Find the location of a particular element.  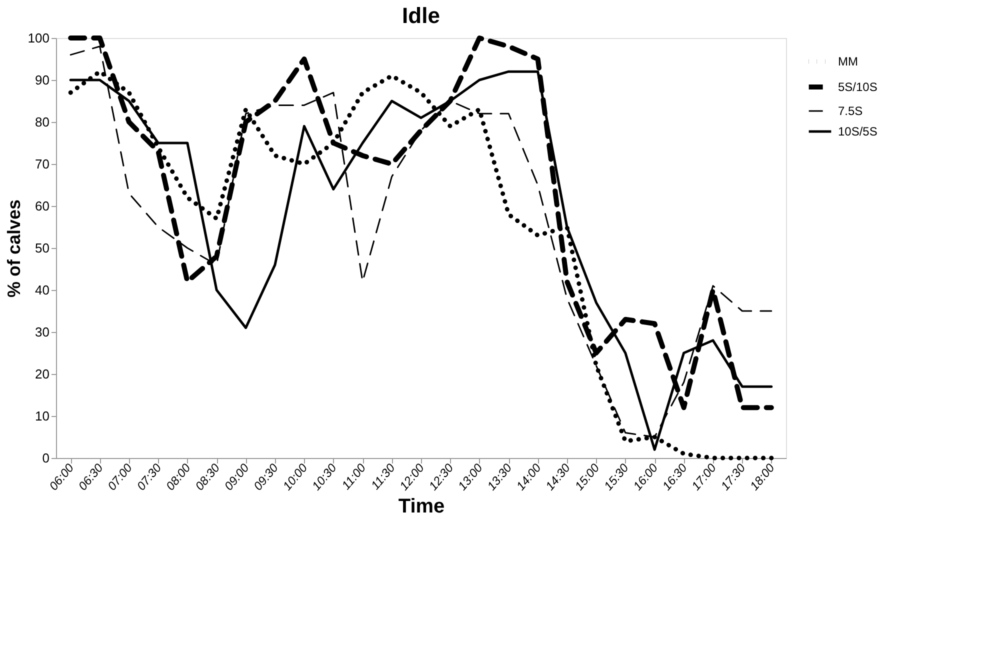

y-tick-label: 70 is located at coordinates (42, 164).